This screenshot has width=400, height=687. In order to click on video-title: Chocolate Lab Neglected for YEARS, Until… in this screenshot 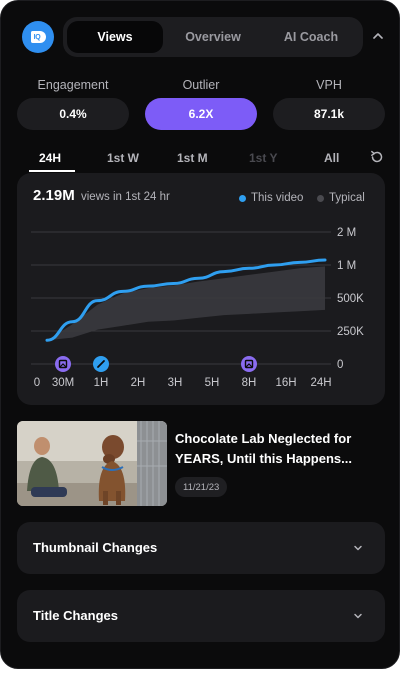, I will do `click(263, 448)`.